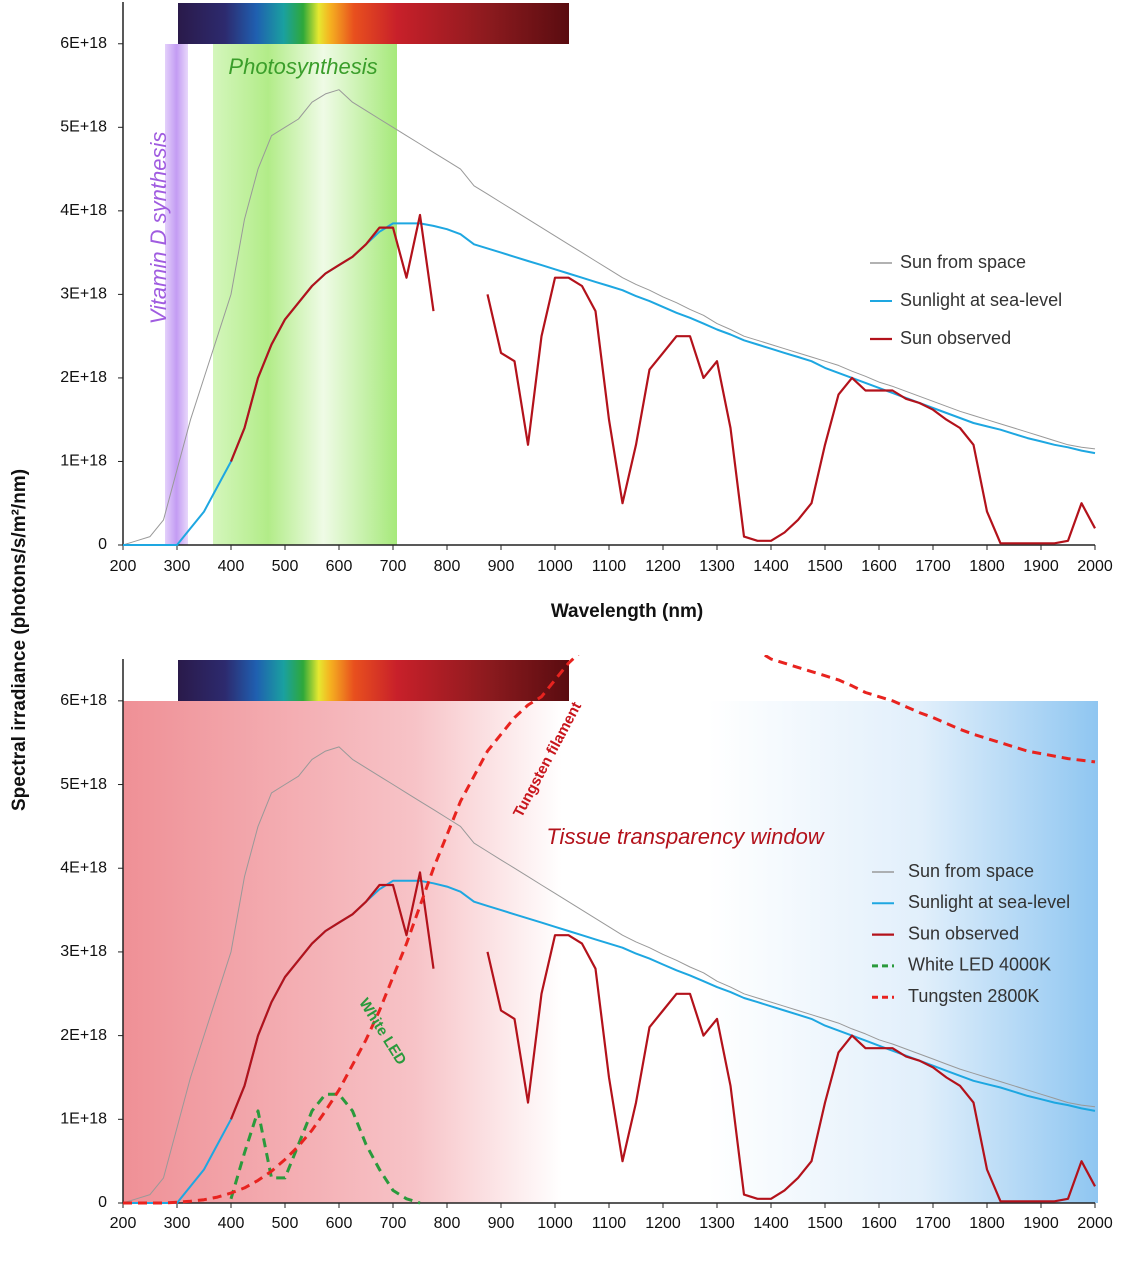  What do you see at coordinates (176, 294) in the screenshot?
I see `vitamin-d-band` at bounding box center [176, 294].